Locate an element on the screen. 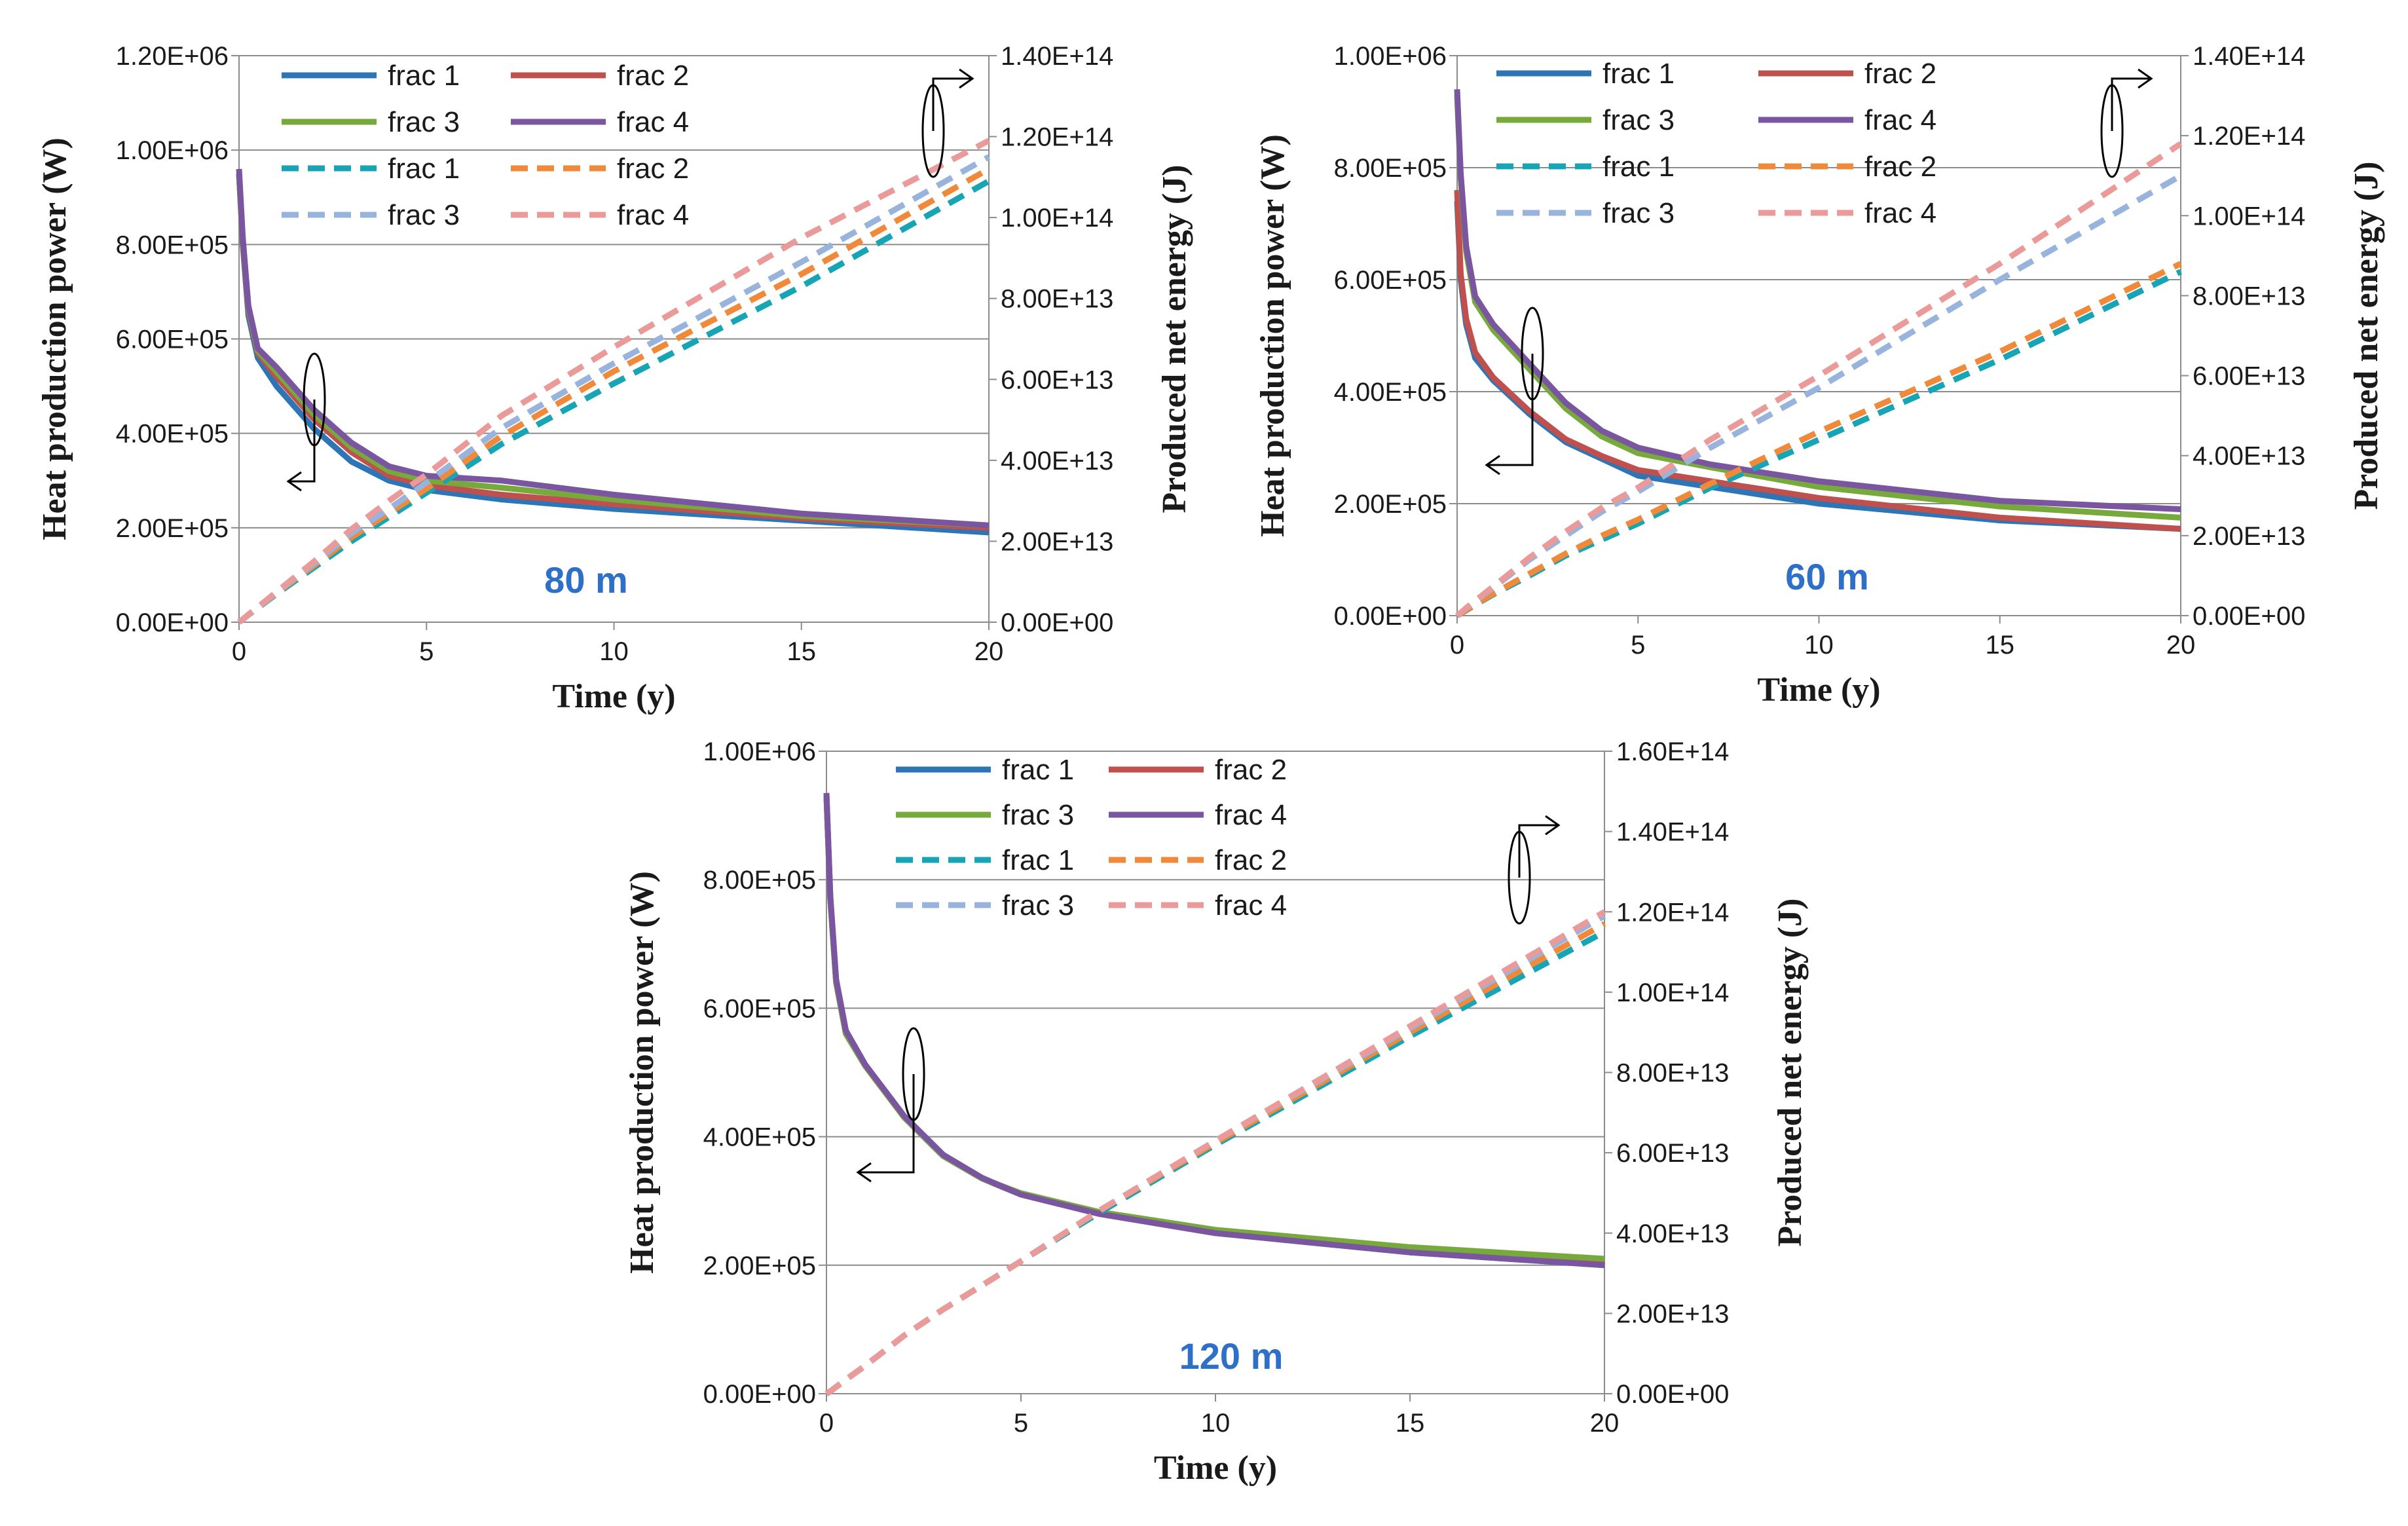 The width and height of the screenshot is (2408, 1526). right-tick-label: 1.60E+14 is located at coordinates (1672, 751).